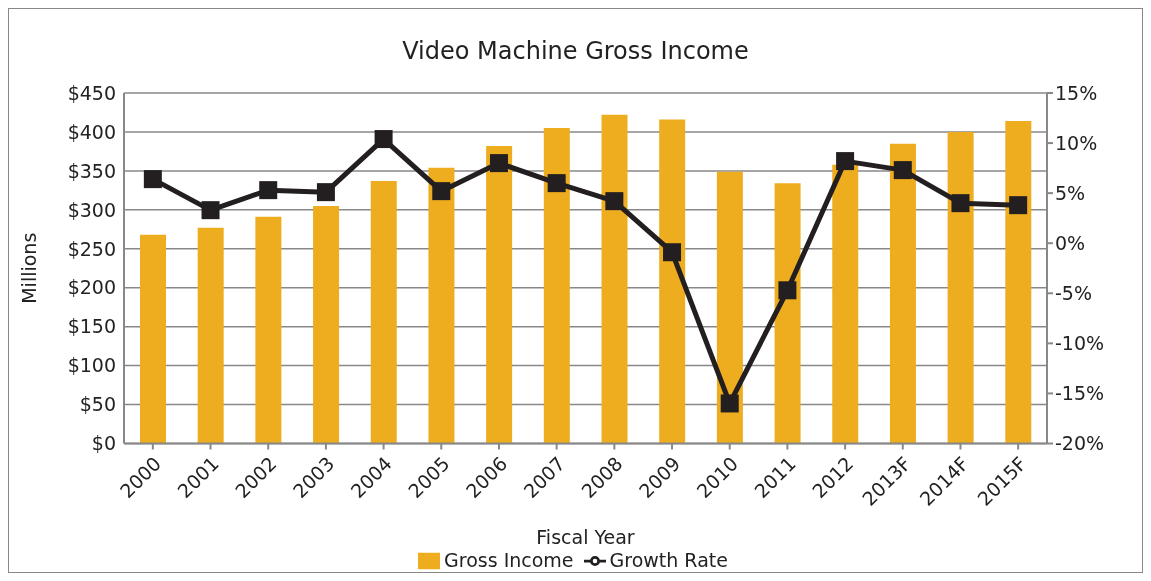 This screenshot has width=1151, height=581. Describe the element at coordinates (509, 559) in the screenshot. I see `legend-label: Gross Income` at that location.